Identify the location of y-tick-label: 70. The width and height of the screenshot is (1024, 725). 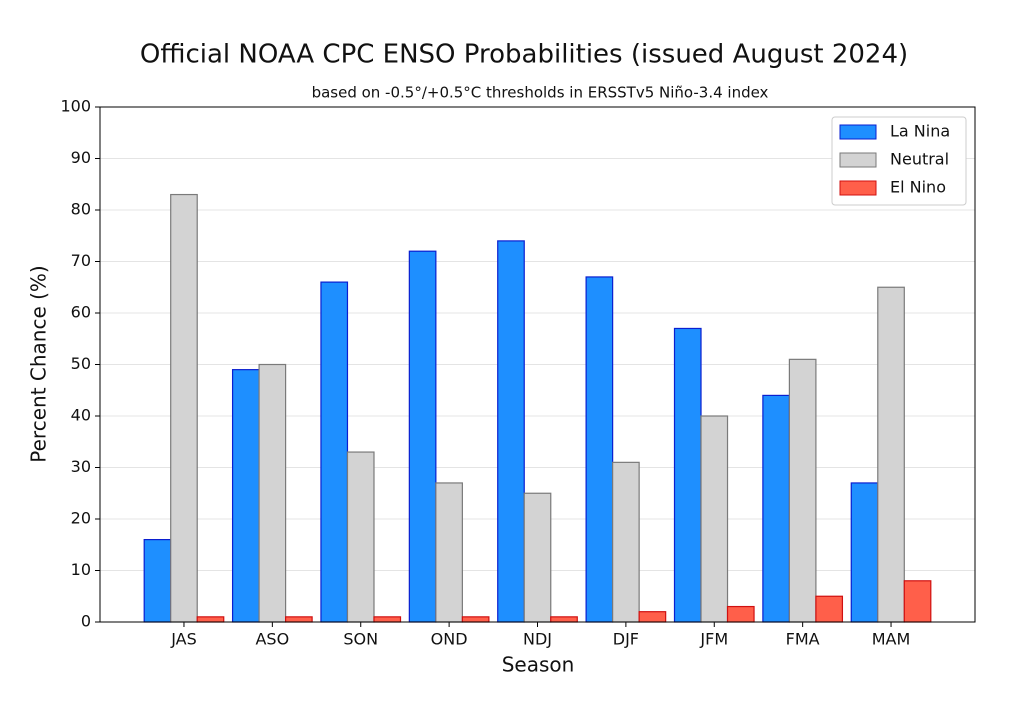
(81, 260).